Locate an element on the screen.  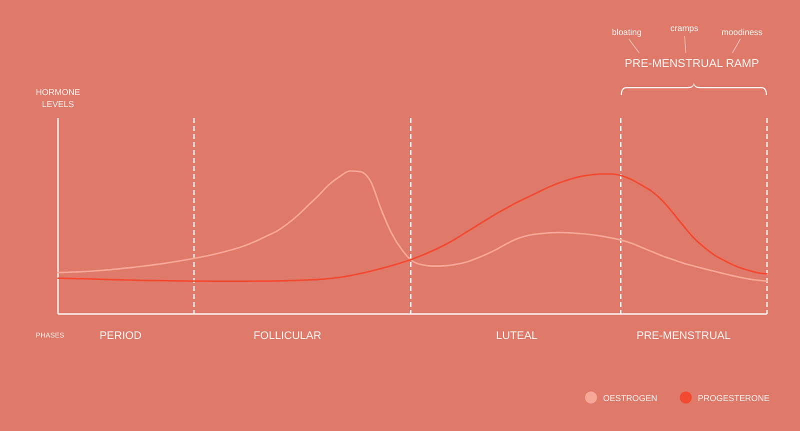
text: moodiness is located at coordinates (742, 32).